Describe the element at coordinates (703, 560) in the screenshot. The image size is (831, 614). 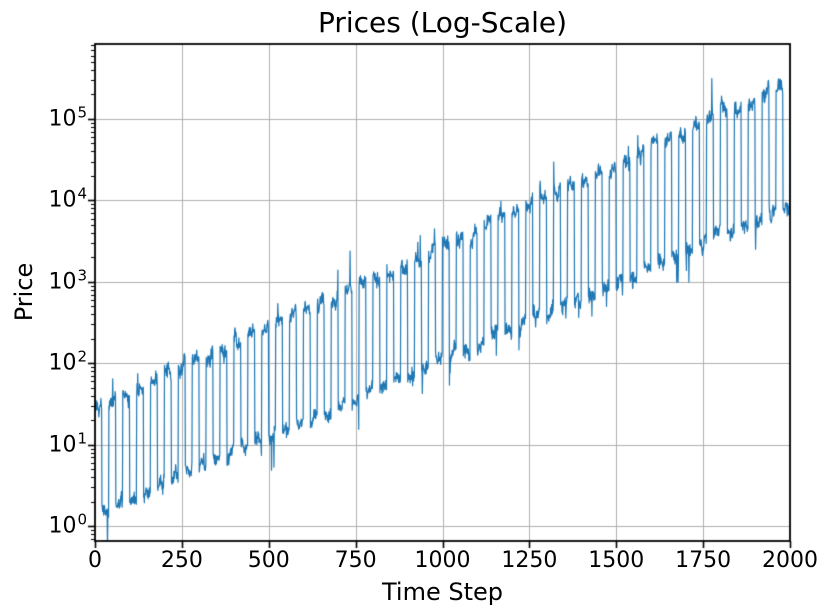
I see `x-tick-label: 1750` at that location.